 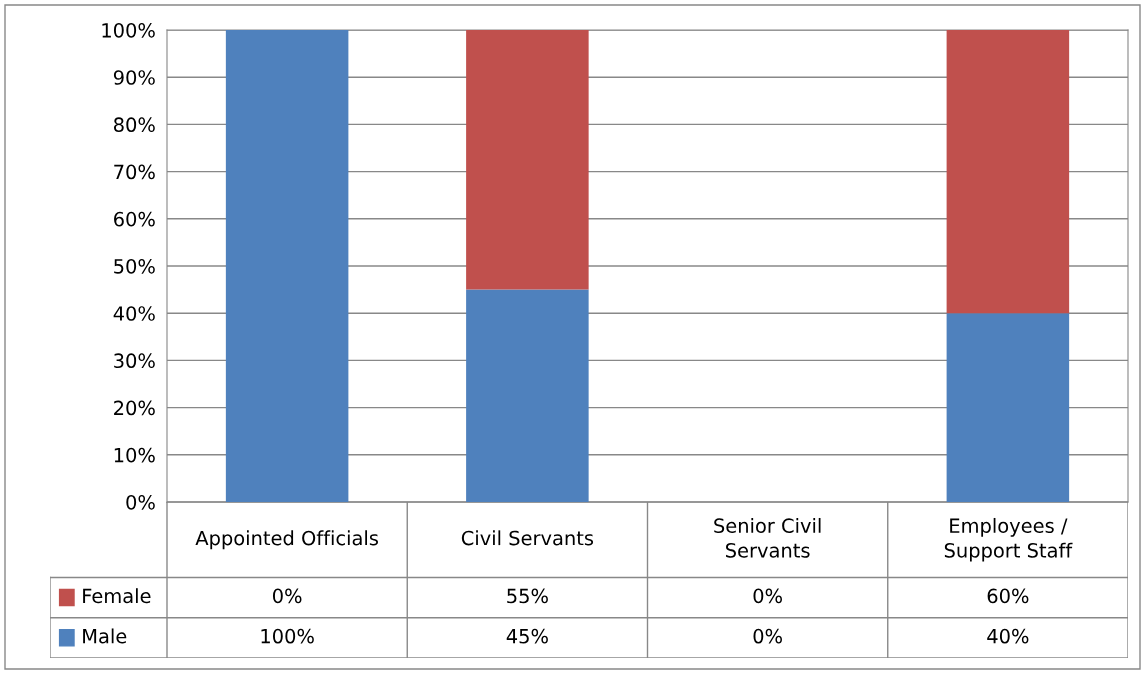 I want to click on x-tick-label: Appointed Officials, so click(x=286, y=540).